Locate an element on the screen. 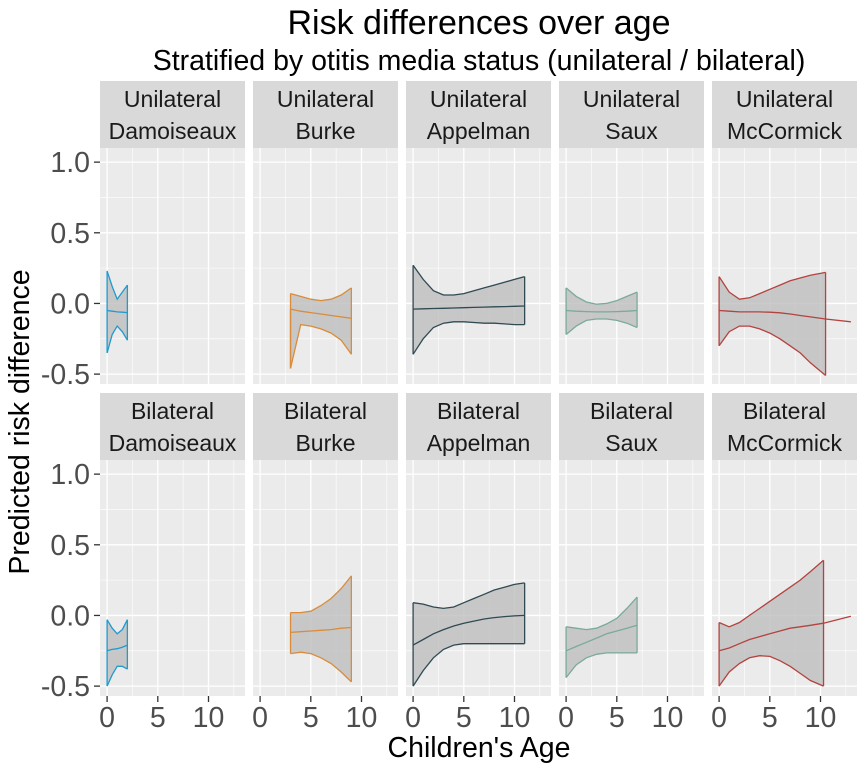  series-bilateral-mccormick is located at coordinates (785, 623).